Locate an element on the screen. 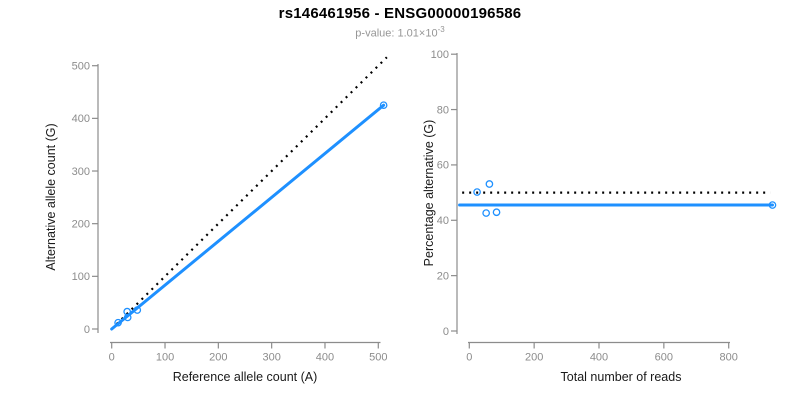 The width and height of the screenshot is (800, 400). y-tick-label: 80 is located at coordinates (443, 110).